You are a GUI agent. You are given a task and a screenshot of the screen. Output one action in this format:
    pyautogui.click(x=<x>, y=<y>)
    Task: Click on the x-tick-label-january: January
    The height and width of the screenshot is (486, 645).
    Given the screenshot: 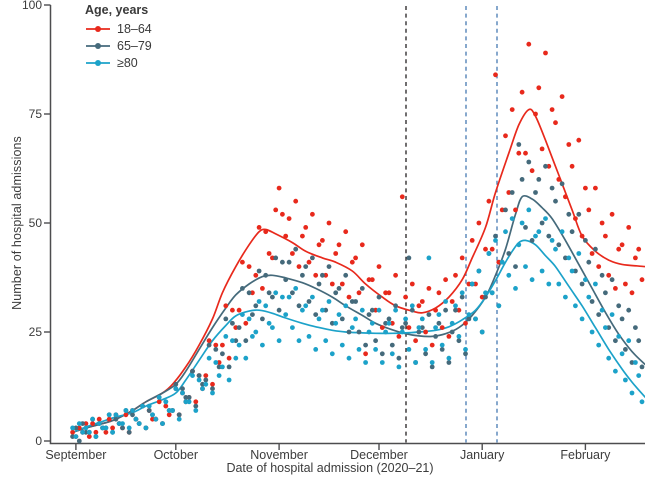 What is the action you would take?
    pyautogui.click(x=482, y=455)
    